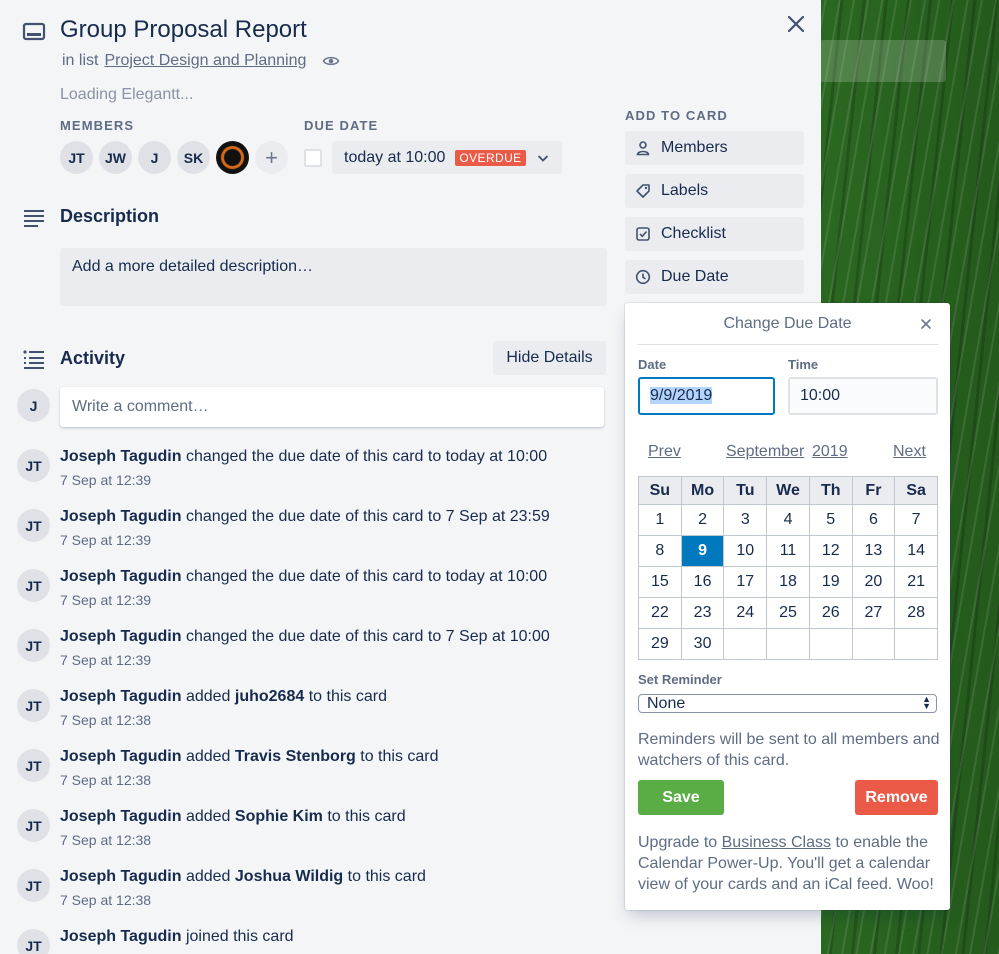 The width and height of the screenshot is (999, 954). What do you see at coordinates (873, 551) in the screenshot?
I see `calendar-day: 13` at bounding box center [873, 551].